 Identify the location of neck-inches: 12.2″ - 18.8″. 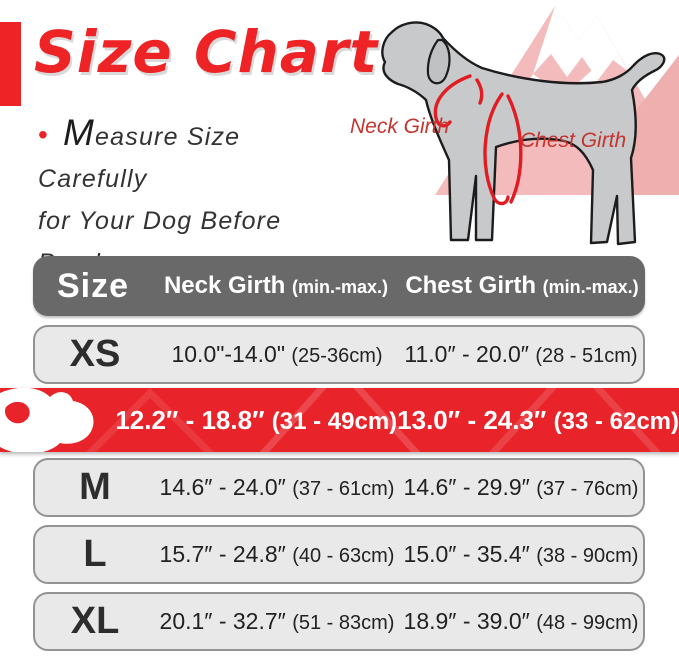
(193, 419).